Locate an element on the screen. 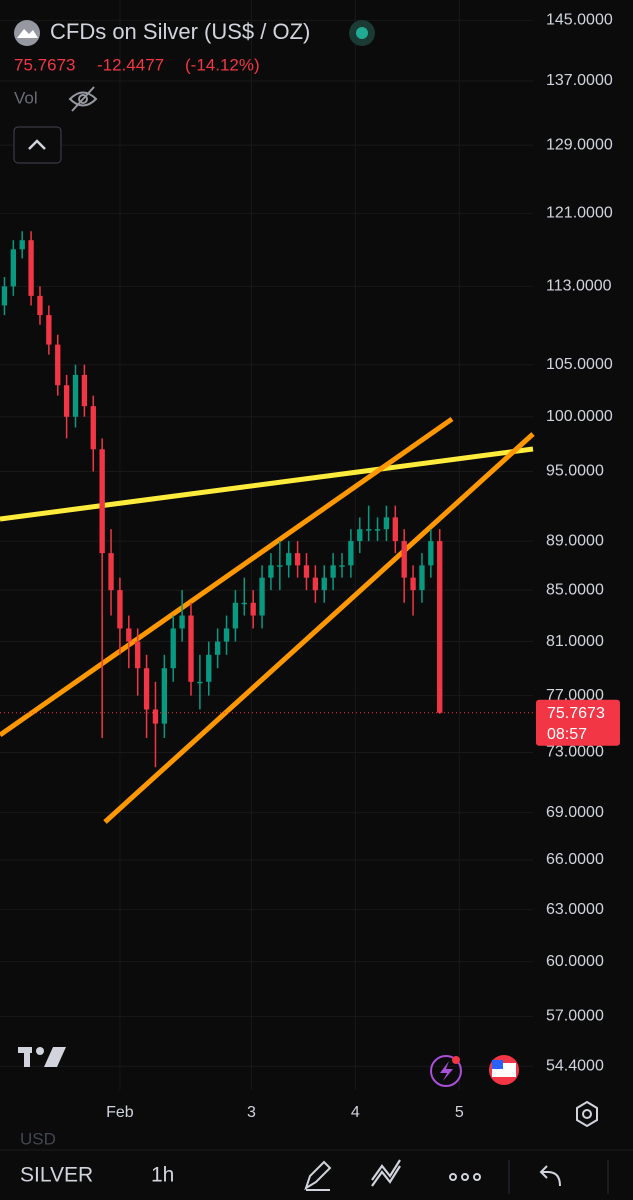 The width and height of the screenshot is (633, 1200). y-tick-label: 81.0000 is located at coordinates (575, 641).